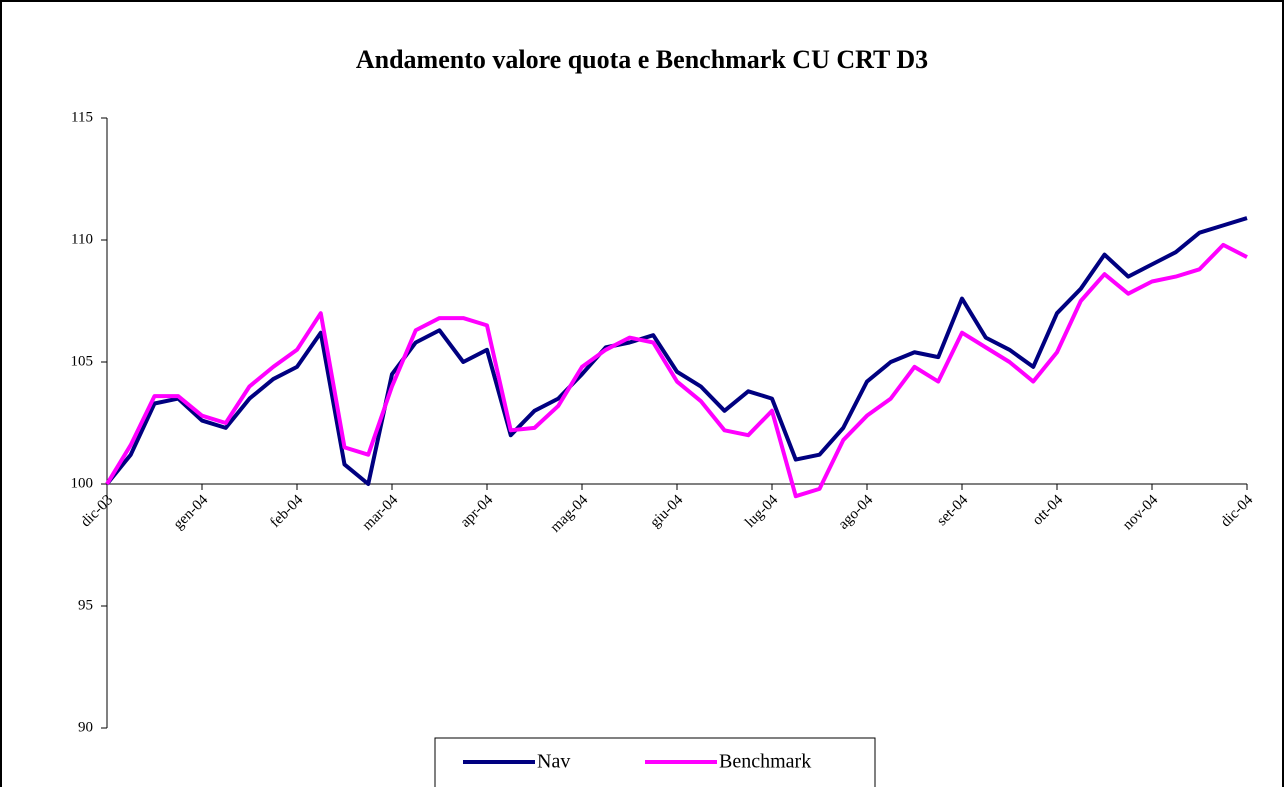 The width and height of the screenshot is (1284, 787). Describe the element at coordinates (765, 762) in the screenshot. I see `legend-label: Benchmark` at that location.